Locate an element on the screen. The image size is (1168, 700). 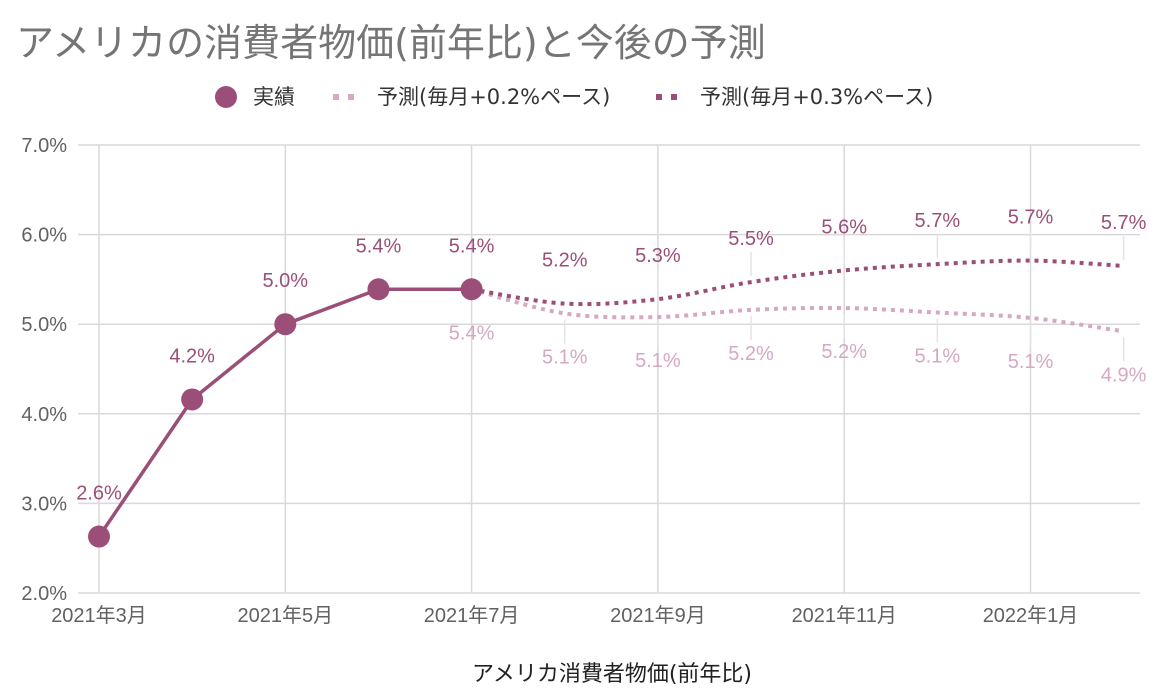
data-label-actual: 4.2% is located at coordinates (192, 356).